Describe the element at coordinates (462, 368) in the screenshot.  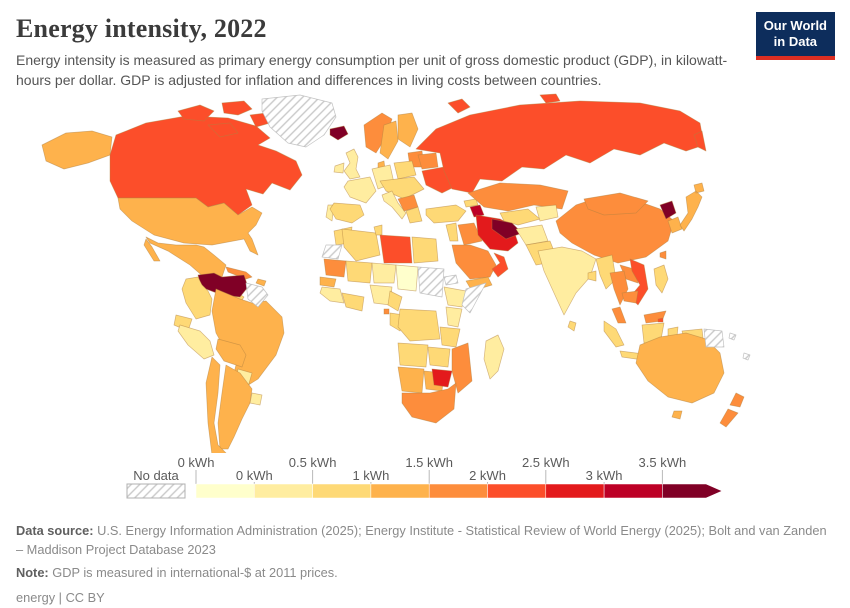
I see `country-mozambique` at that location.